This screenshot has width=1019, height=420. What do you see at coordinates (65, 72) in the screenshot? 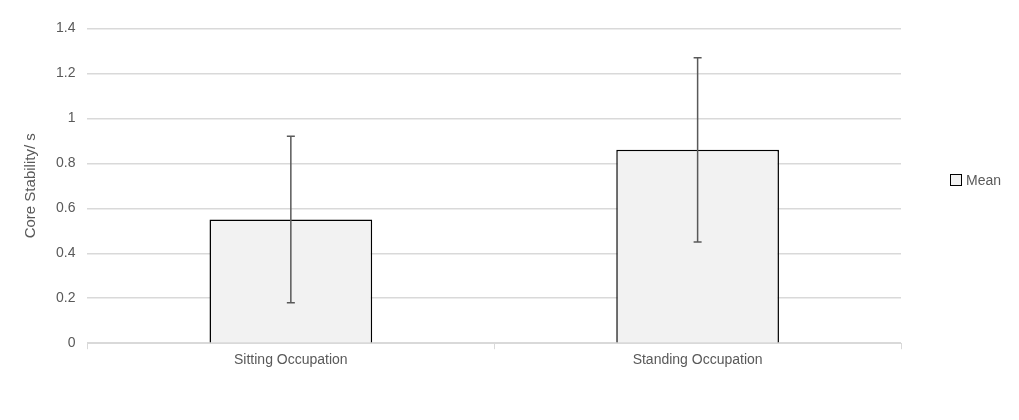
I see `y-tick-label: 1.2` at bounding box center [65, 72].